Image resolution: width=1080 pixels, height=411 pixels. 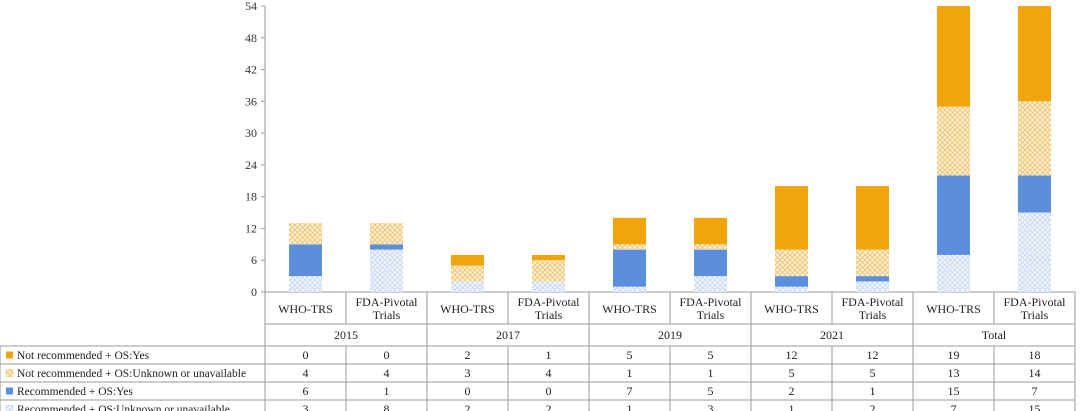 What do you see at coordinates (251, 133) in the screenshot?
I see `y-tick-label: 30` at bounding box center [251, 133].